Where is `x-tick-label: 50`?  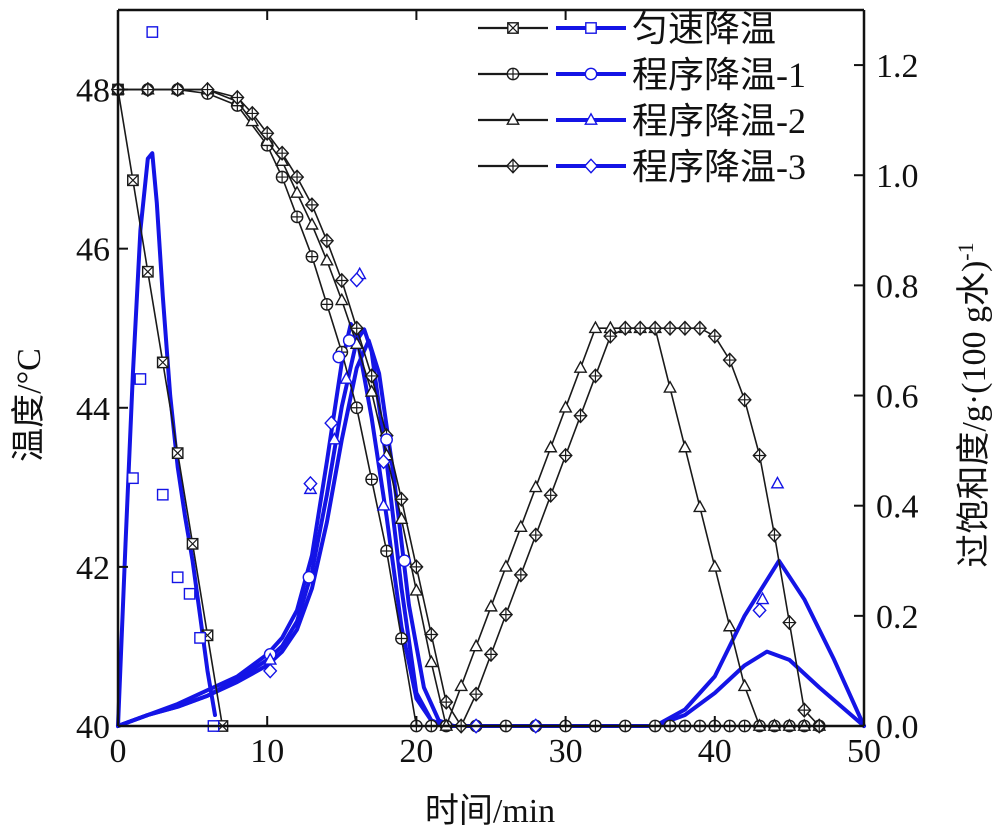
x-tick-label: 50 is located at coordinates (864, 751).